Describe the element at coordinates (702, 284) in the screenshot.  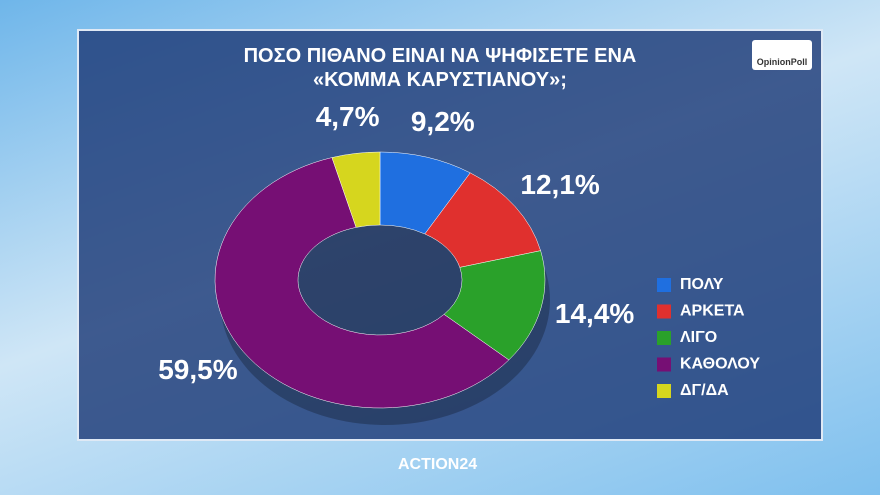
I see `legend-label: ΠΟΛΥ` at that location.